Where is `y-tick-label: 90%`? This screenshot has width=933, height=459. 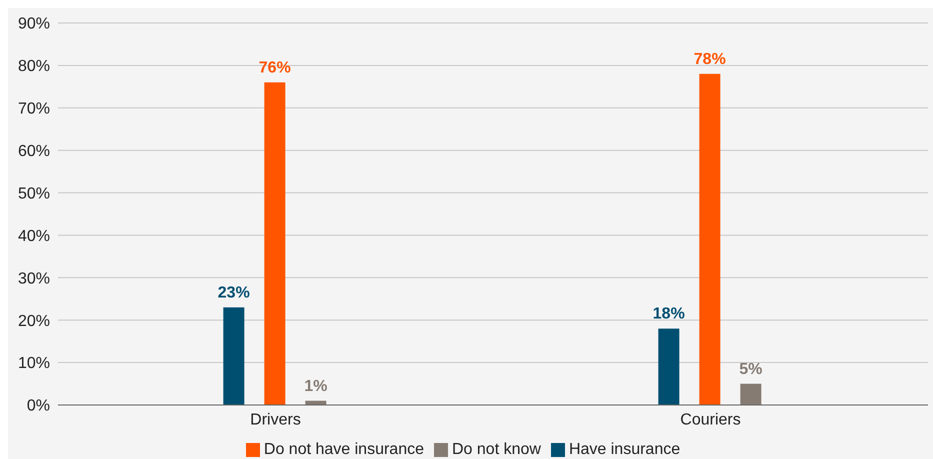 y-tick-label: 90% is located at coordinates (34, 24).